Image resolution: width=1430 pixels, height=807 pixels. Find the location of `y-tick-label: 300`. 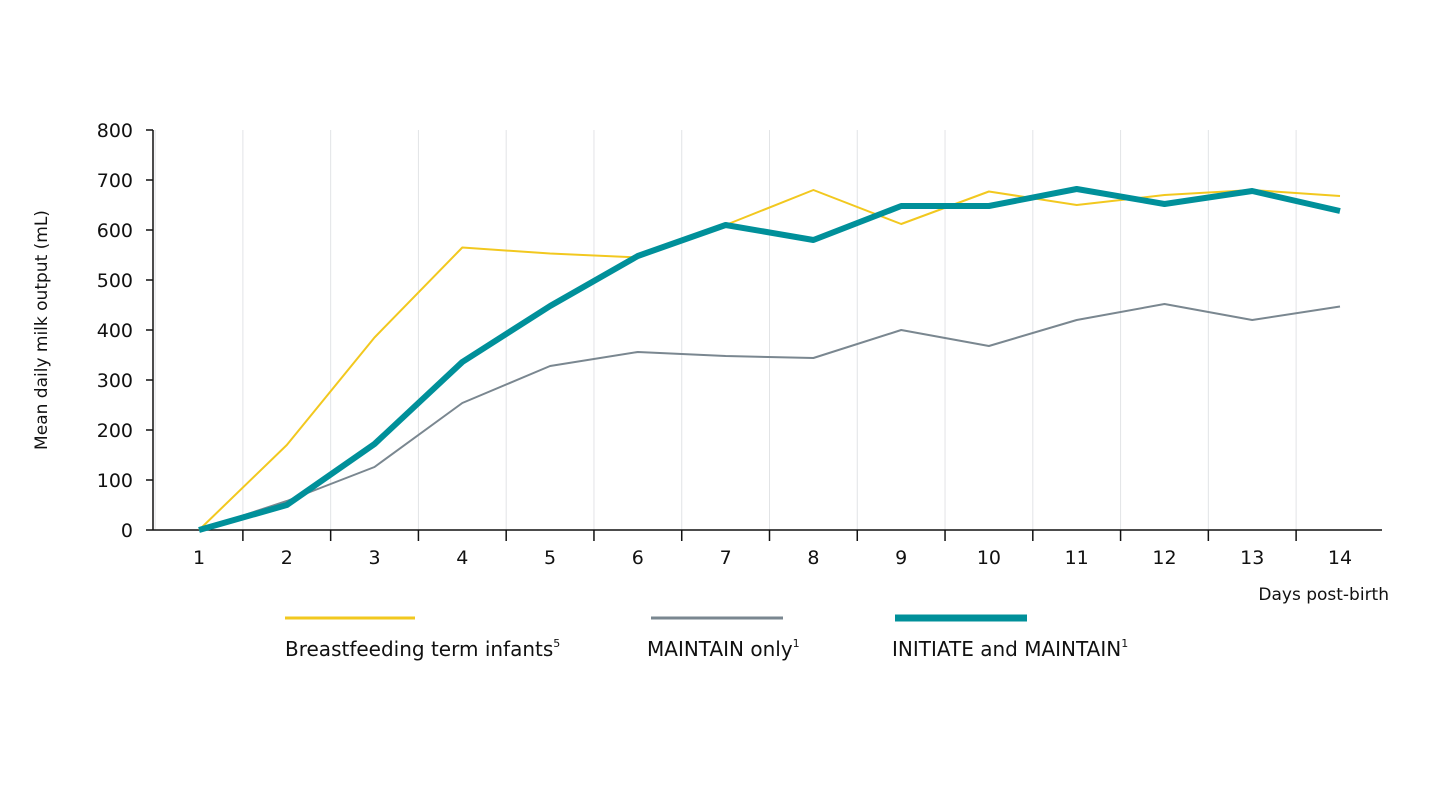

y-tick-label: 300 is located at coordinates (115, 381).